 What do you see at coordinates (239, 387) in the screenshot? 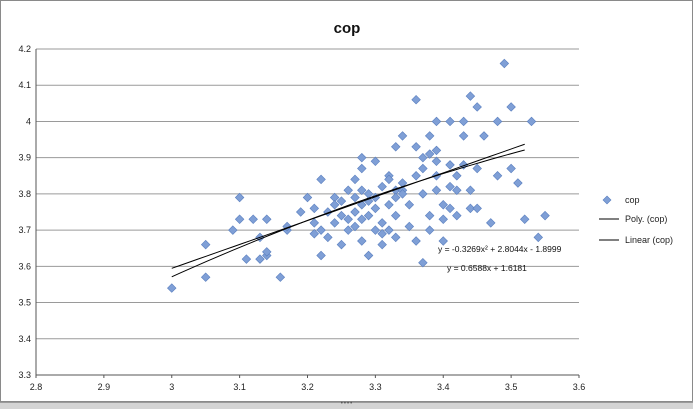
I see `x-tick-label-3.1: 3.1` at bounding box center [239, 387].